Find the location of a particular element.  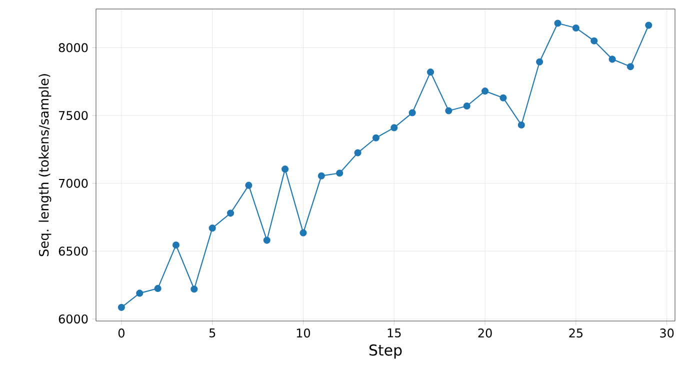

x-axis-title: Step is located at coordinates (385, 351).